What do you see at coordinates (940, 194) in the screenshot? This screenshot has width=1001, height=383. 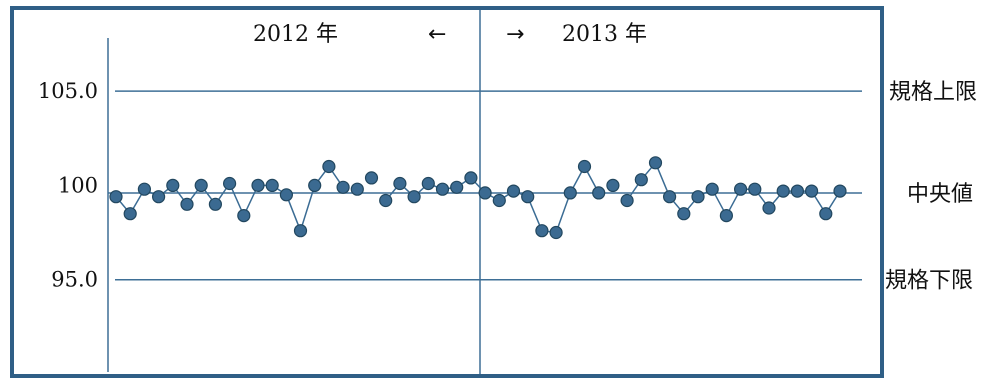 I see `median-label: 中央値` at bounding box center [940, 194].